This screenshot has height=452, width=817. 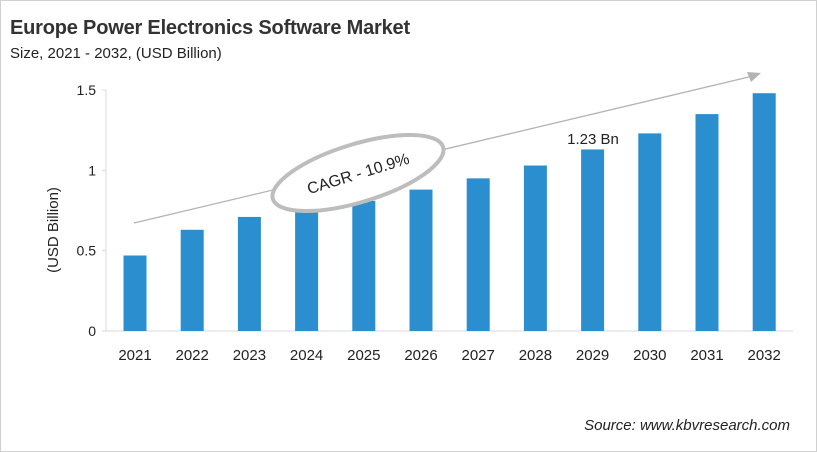 I want to click on bar-2028, so click(x=535, y=248).